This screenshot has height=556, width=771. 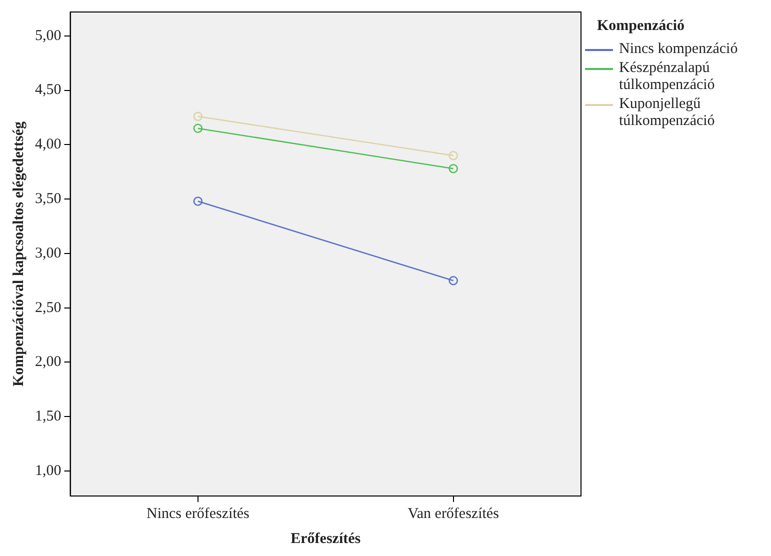 I want to click on legend-title: Kompenzáció, so click(x=641, y=26).